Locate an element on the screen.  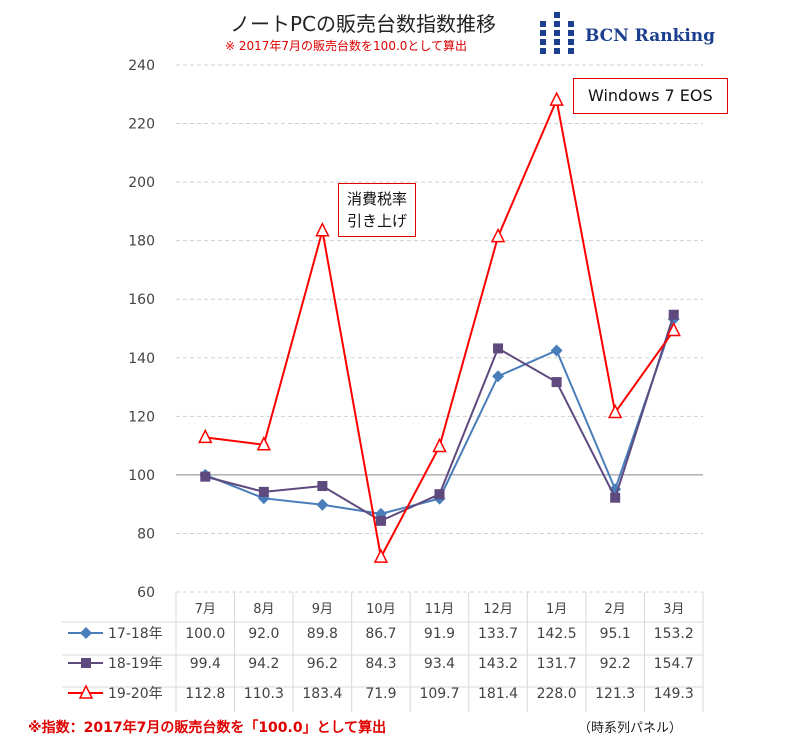
x-tick-label: 1月 is located at coordinates (556, 609).